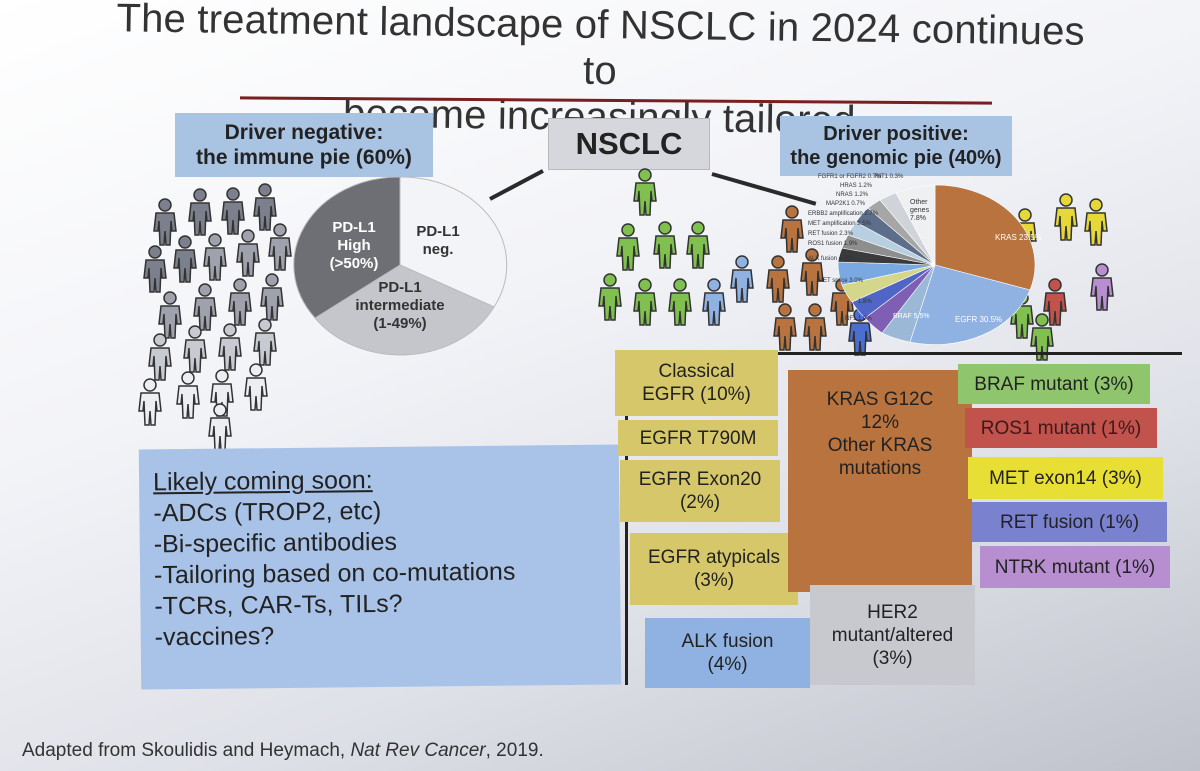 The image size is (1200, 771). Describe the element at coordinates (985, 237) in the screenshot. I see `pie-slice-kras` at that location.